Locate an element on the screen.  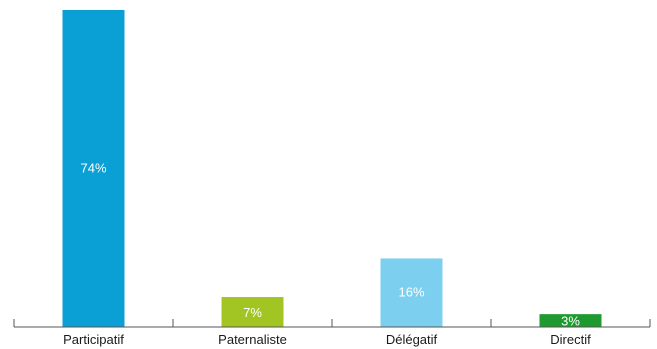
bar-data-label: 74% is located at coordinates (93, 168).